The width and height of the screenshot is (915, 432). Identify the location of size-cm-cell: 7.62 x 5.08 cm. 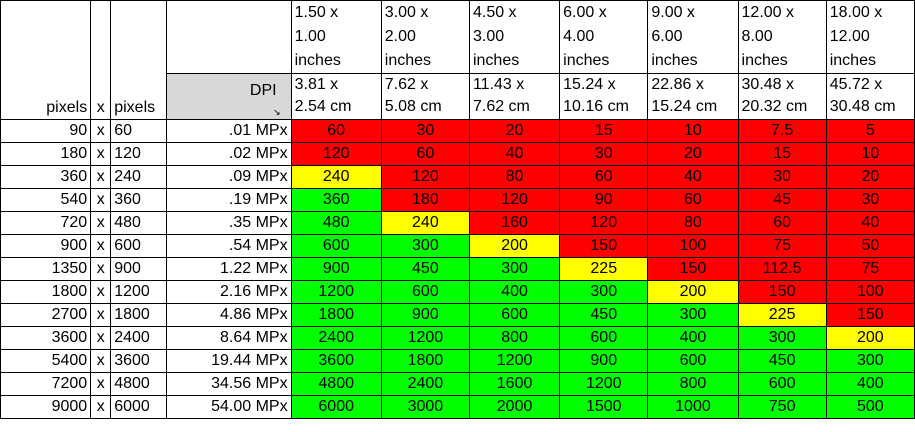
(425, 96).